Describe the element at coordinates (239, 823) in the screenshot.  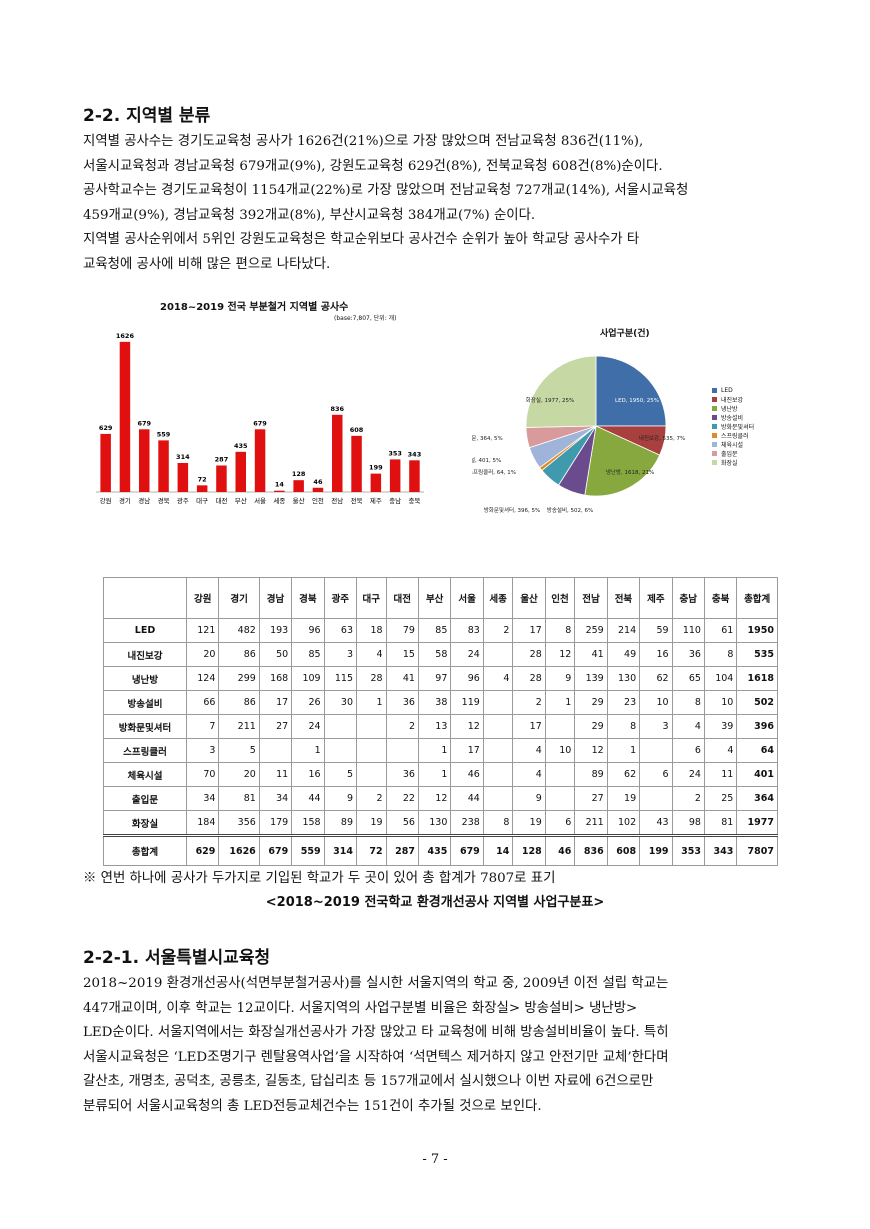
I see `table-cell: 356` at that location.